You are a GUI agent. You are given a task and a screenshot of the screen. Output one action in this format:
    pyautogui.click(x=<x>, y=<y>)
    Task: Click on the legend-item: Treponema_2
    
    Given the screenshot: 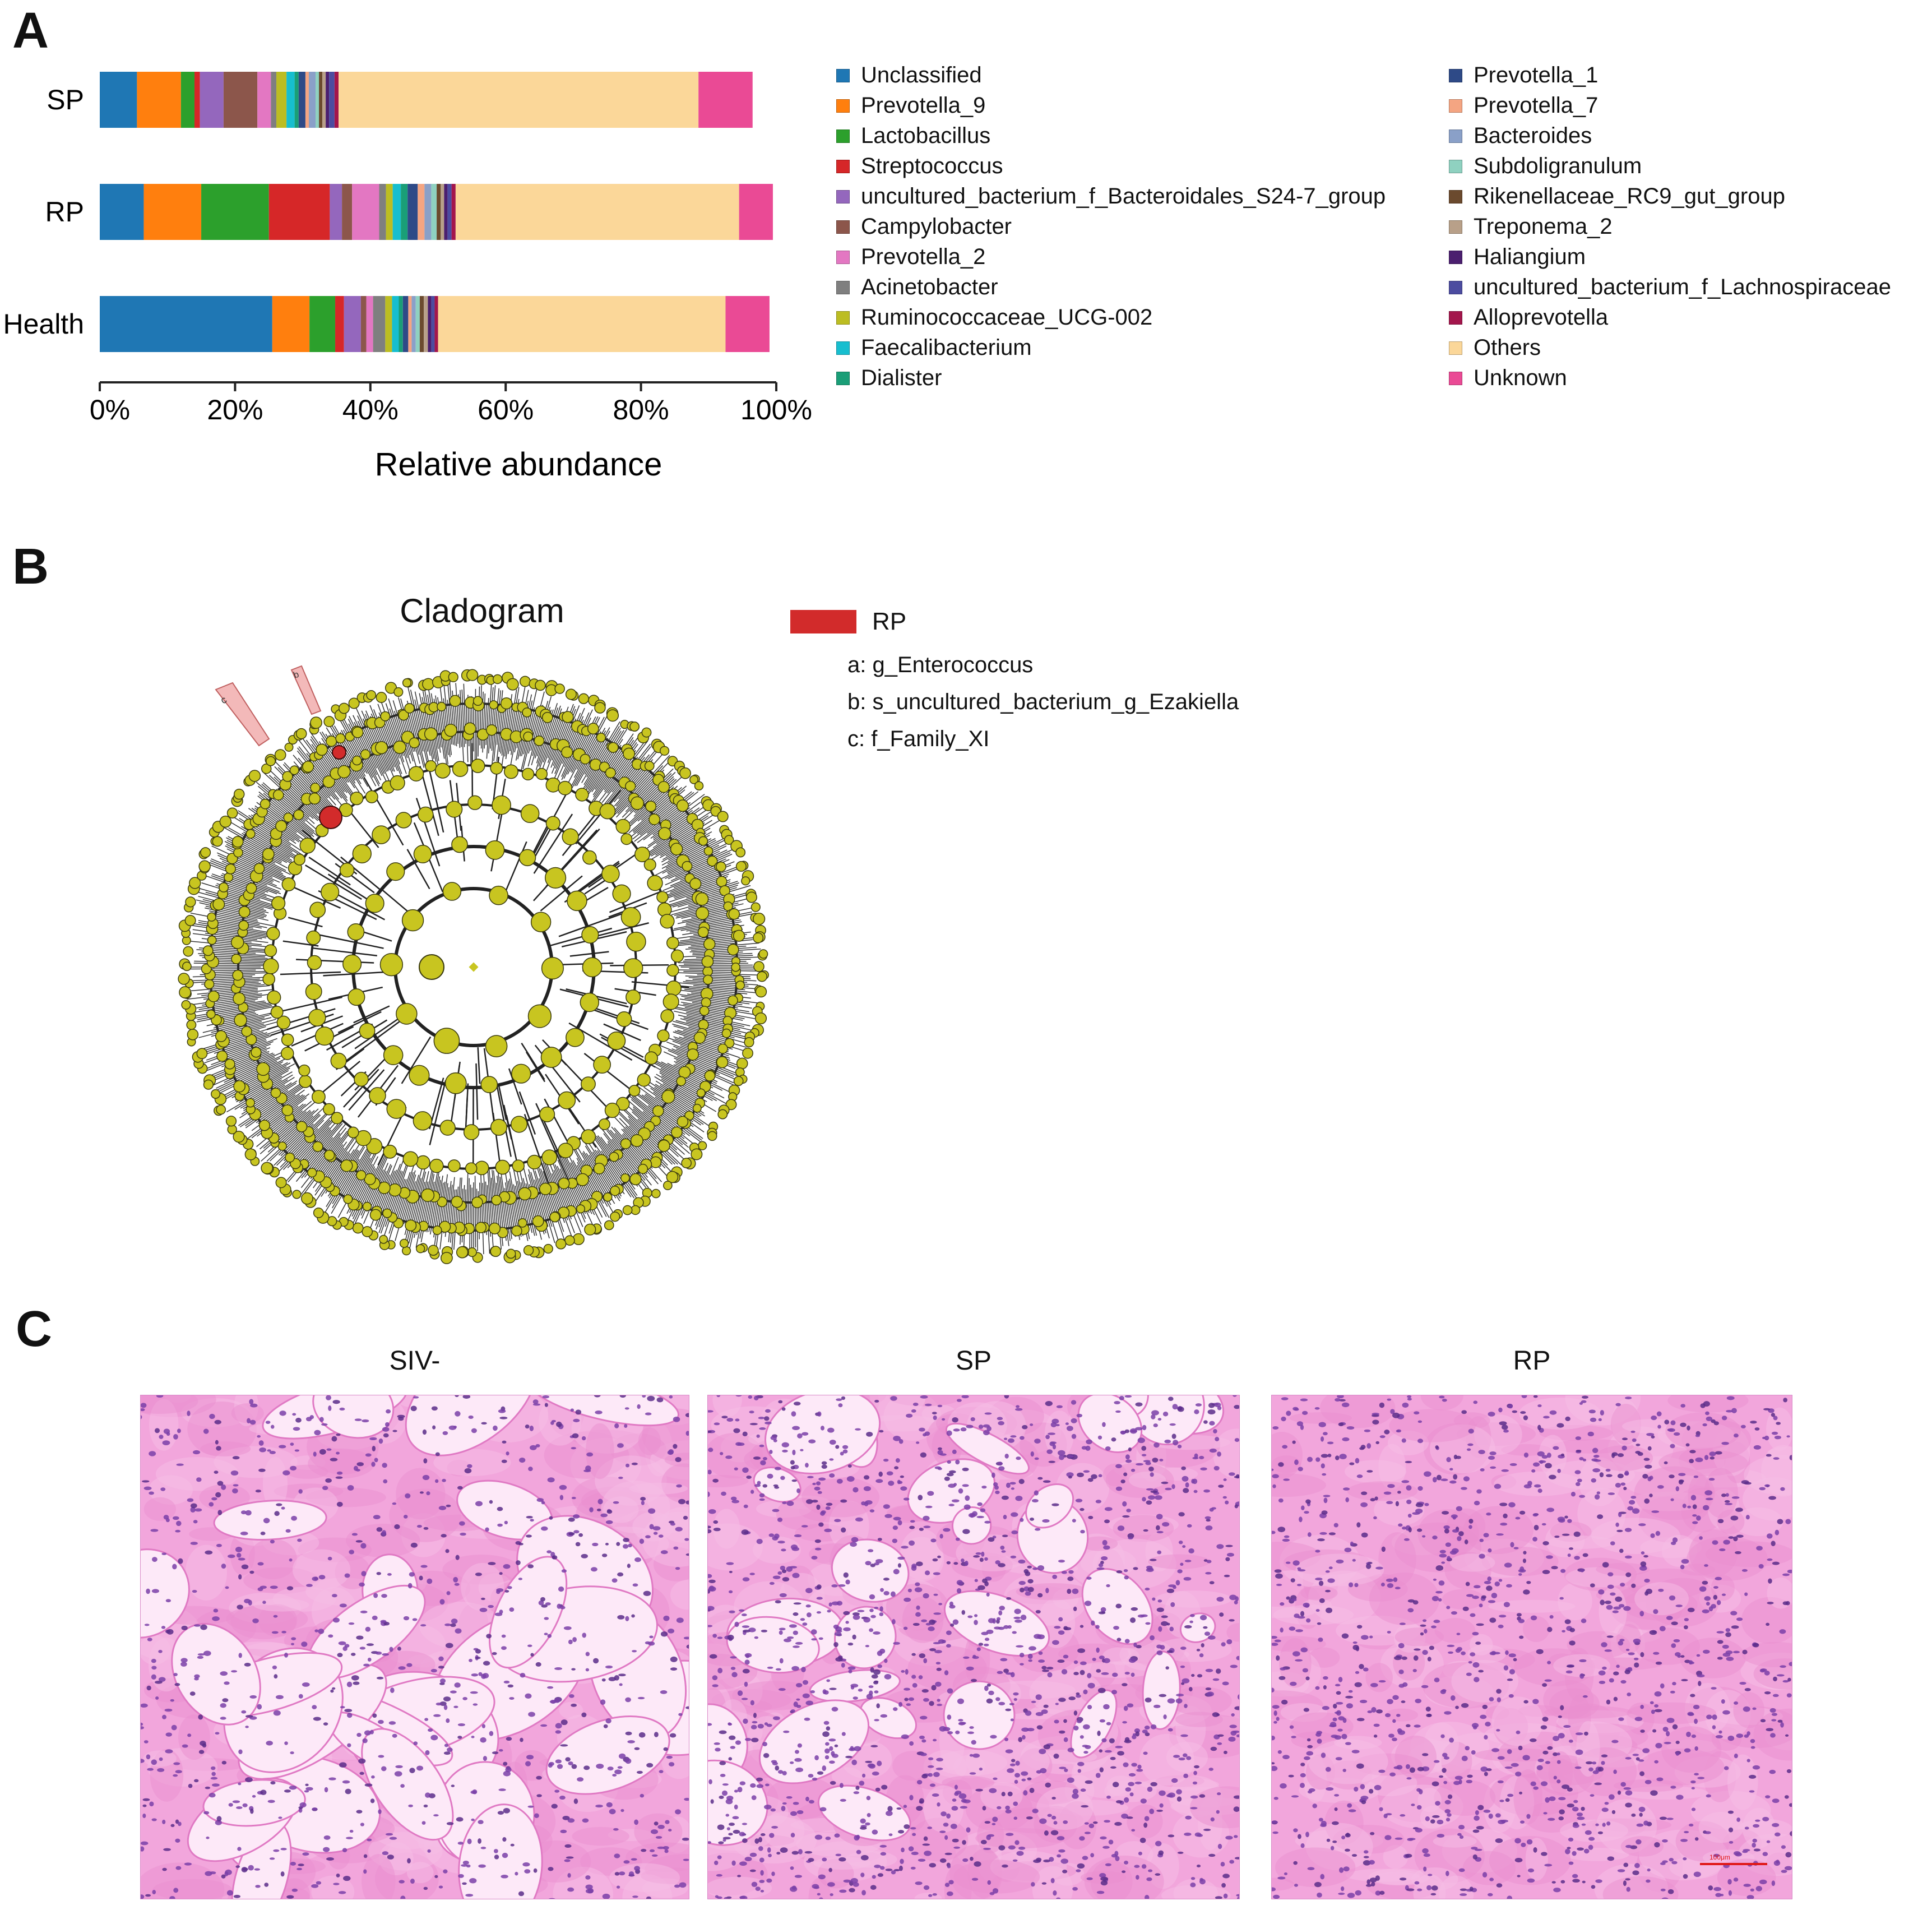 What is the action you would take?
    pyautogui.click(x=1531, y=227)
    